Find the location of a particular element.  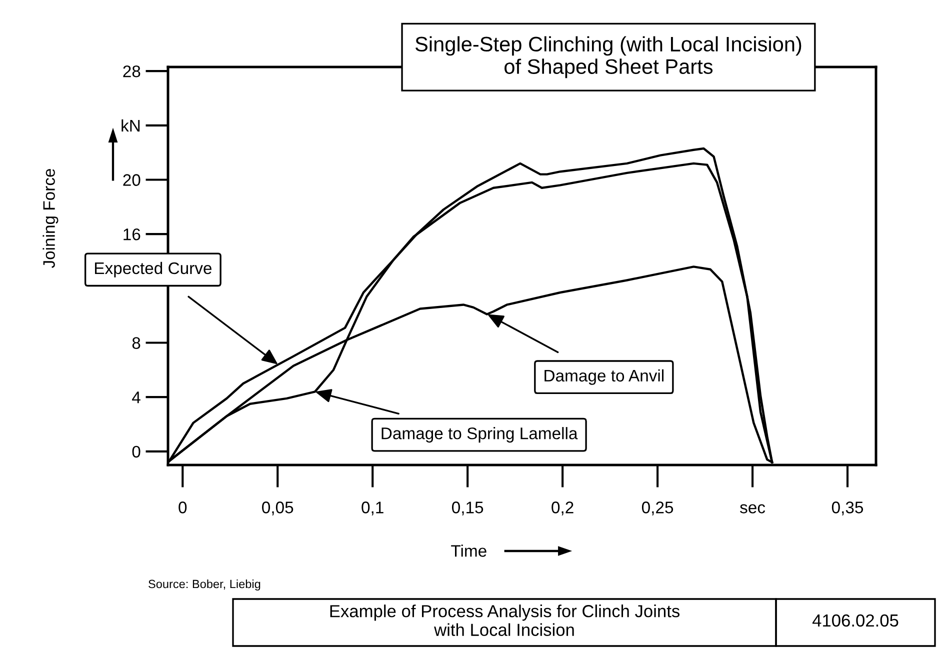

annotation: Damage to Anvil is located at coordinates (604, 377).